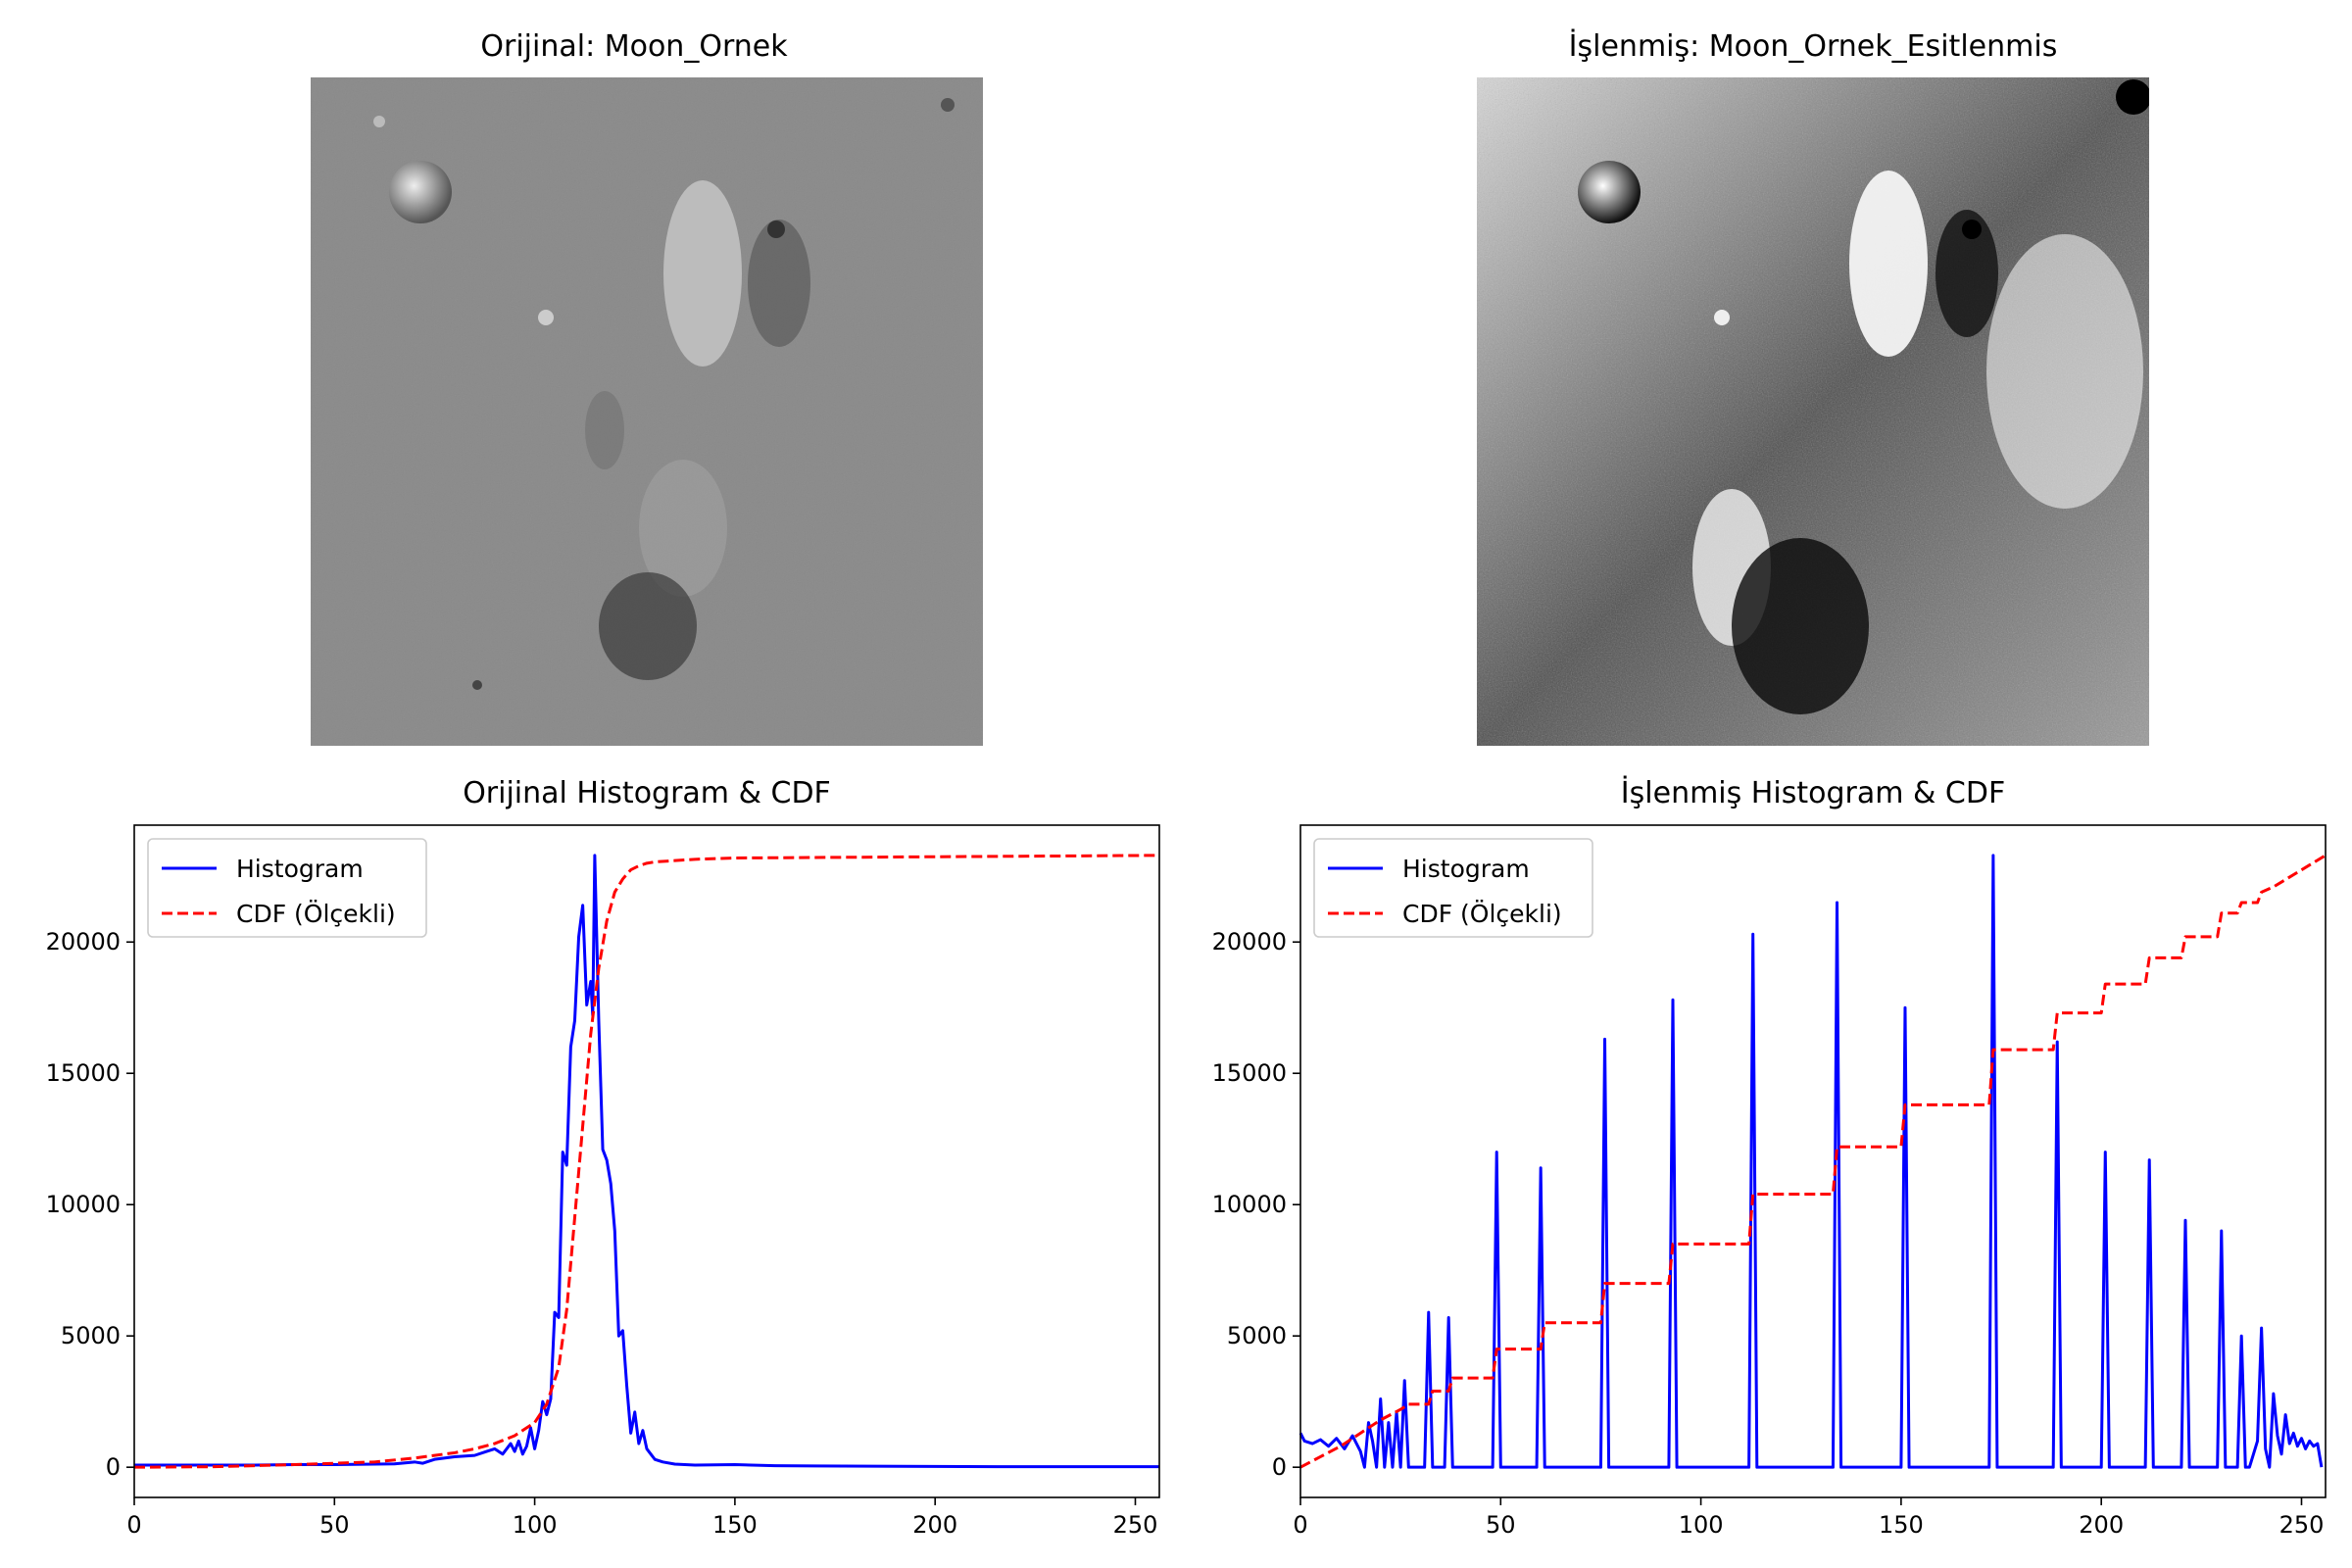 The image size is (2352, 1568). I want to click on chart-title: İşlenmiş Histogram & CDF, so click(1813, 793).